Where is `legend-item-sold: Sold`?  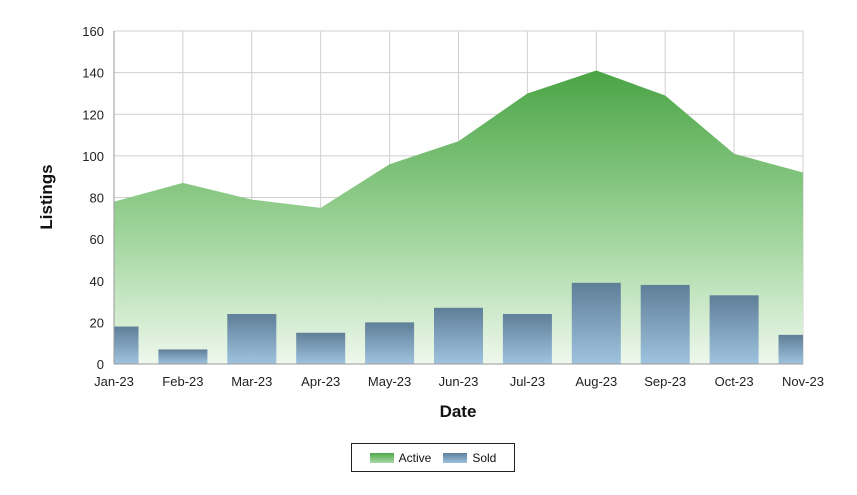 legend-item-sold: Sold is located at coordinates (469, 458).